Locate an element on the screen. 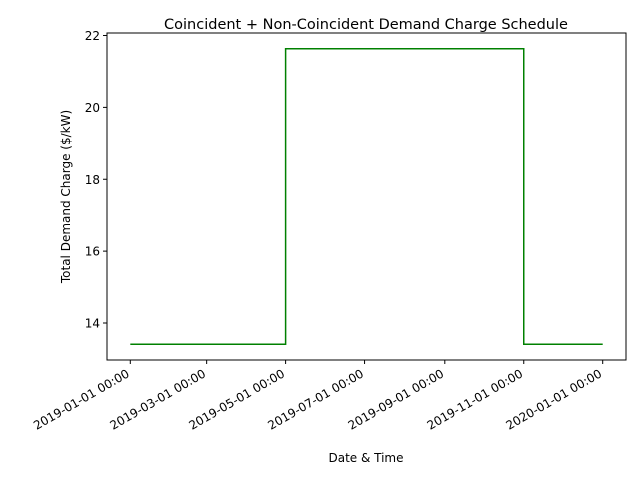 The height and width of the screenshot is (480, 640). y-tick-label: 18 is located at coordinates (92, 180).